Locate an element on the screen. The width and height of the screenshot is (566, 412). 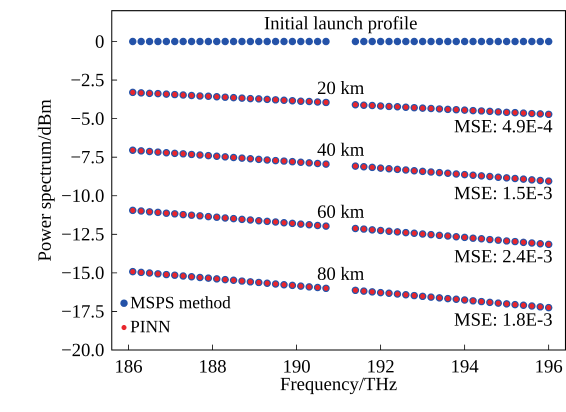
annotation: MSE: 4.9E-4 is located at coordinates (503, 126).